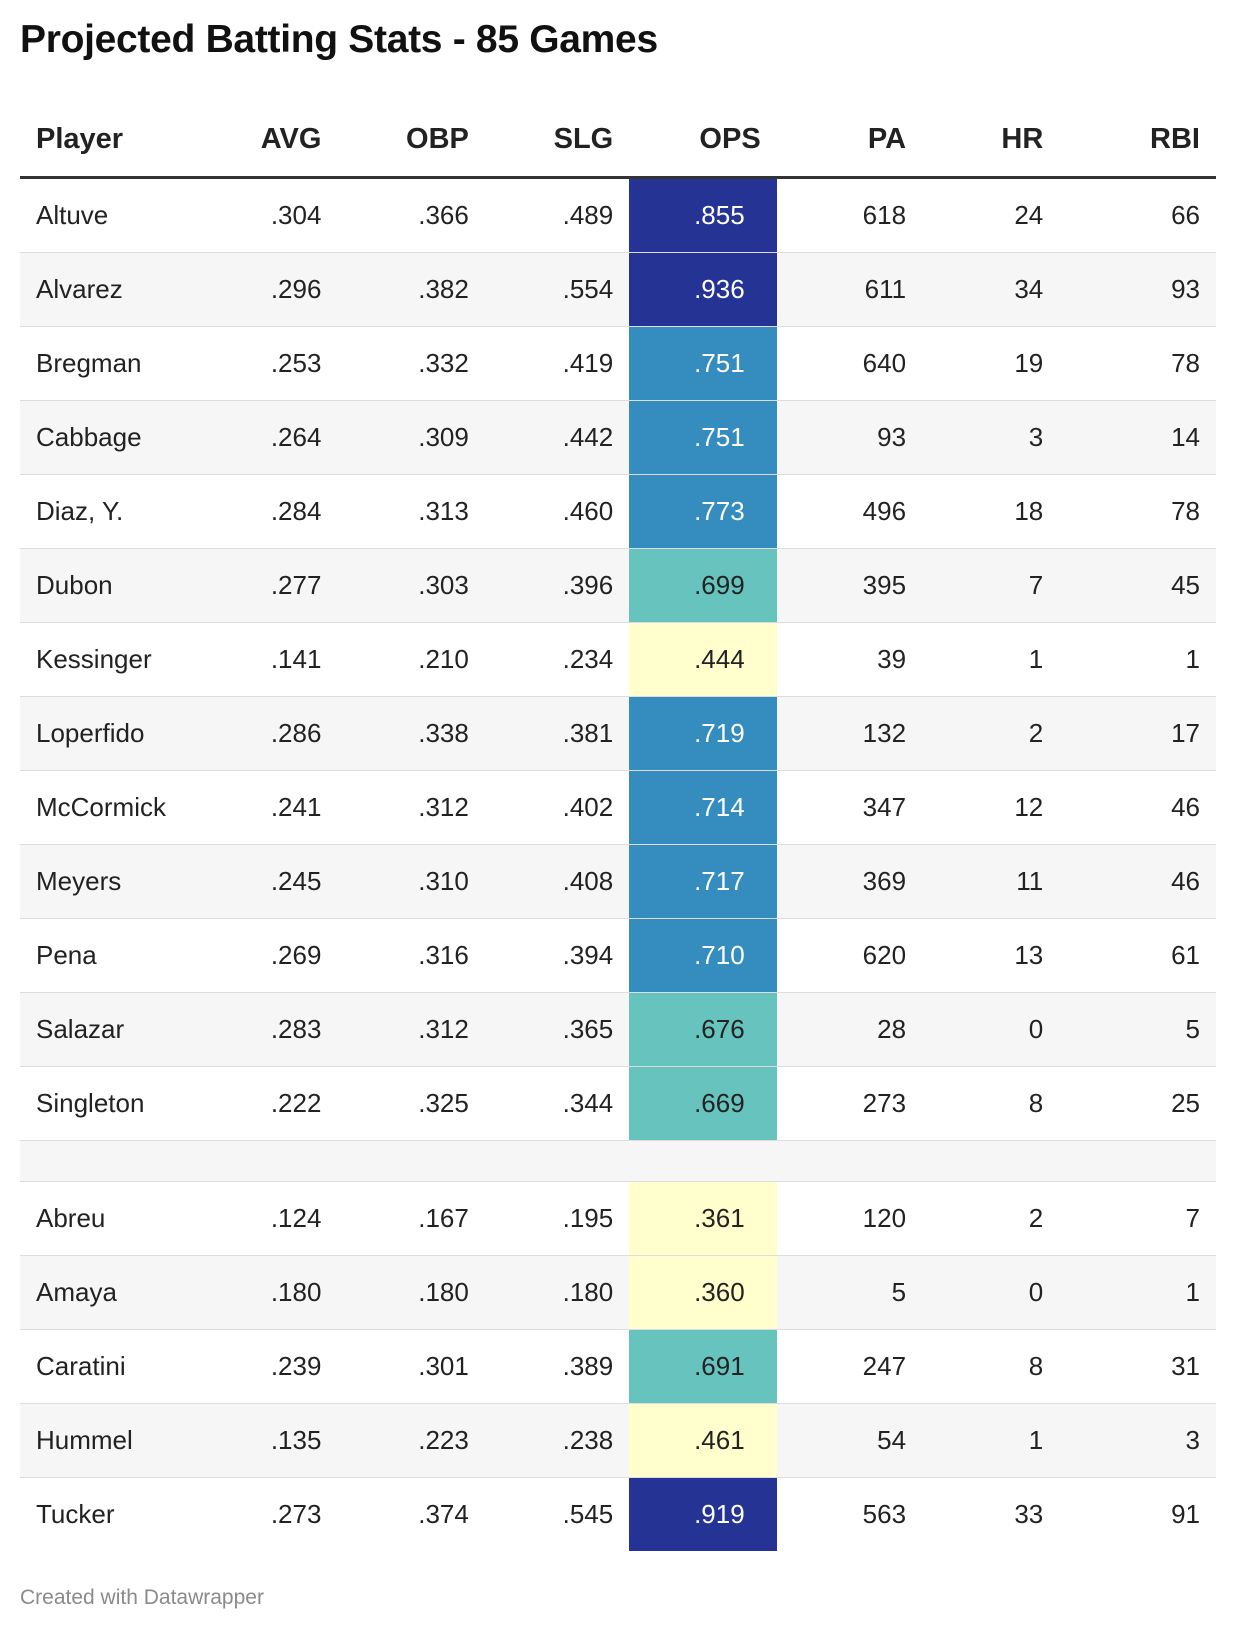  Describe the element at coordinates (991, 437) in the screenshot. I see `cell-hr: 3` at that location.